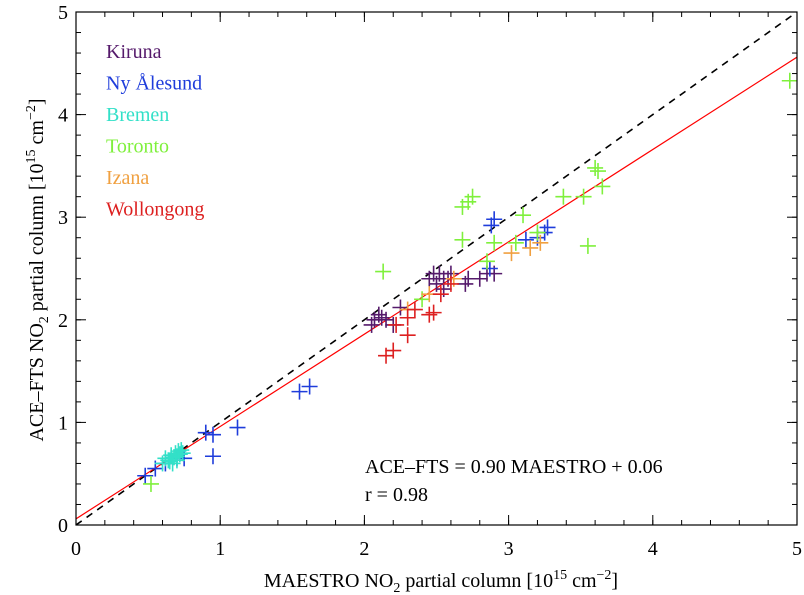  What do you see at coordinates (396, 588) in the screenshot?
I see `x-axis-title-subscript: 2` at bounding box center [396, 588].